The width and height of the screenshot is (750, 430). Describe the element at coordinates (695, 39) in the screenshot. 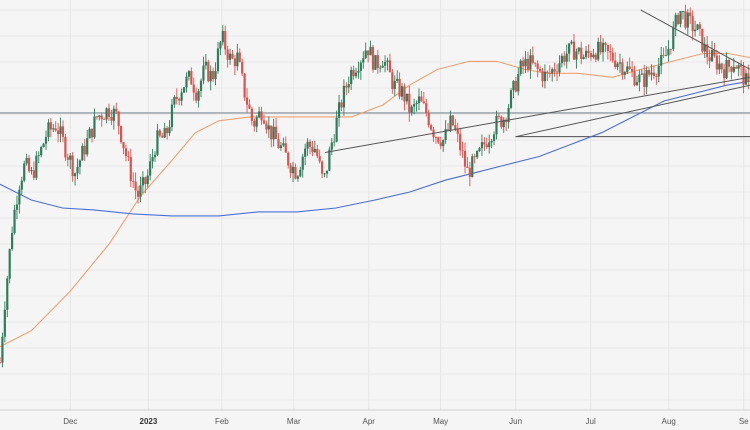

I see `trendline` at that location.